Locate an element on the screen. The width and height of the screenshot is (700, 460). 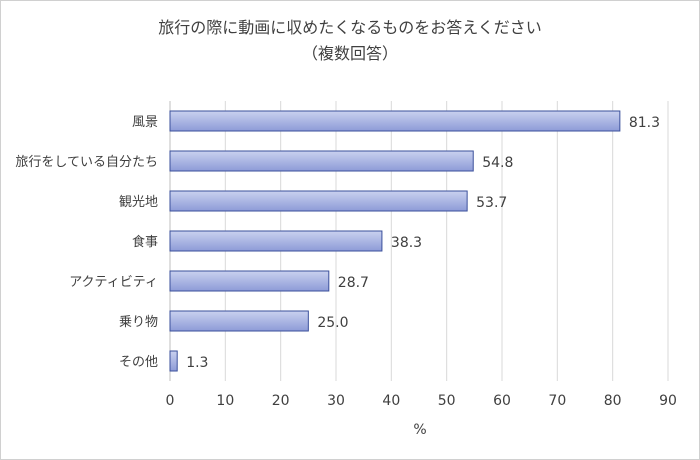
x-tick-label: 80 is located at coordinates (613, 401).